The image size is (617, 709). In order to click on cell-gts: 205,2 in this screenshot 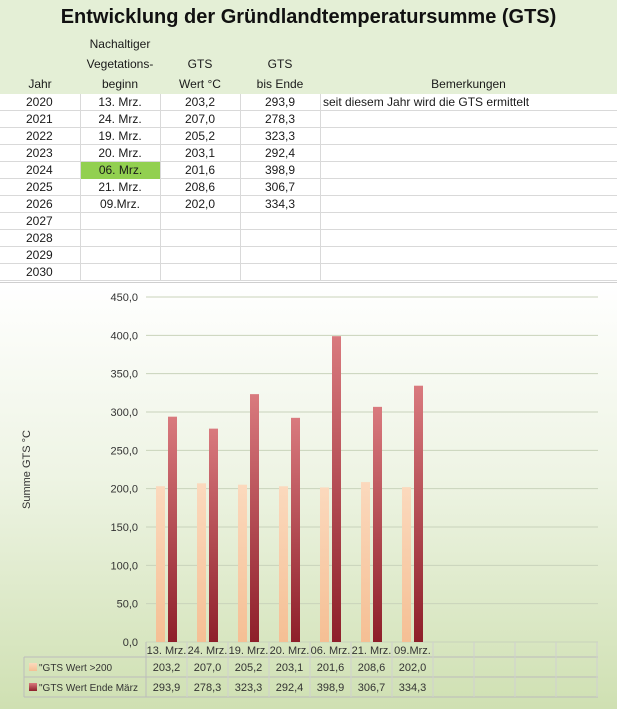, I will do `click(200, 136)`.